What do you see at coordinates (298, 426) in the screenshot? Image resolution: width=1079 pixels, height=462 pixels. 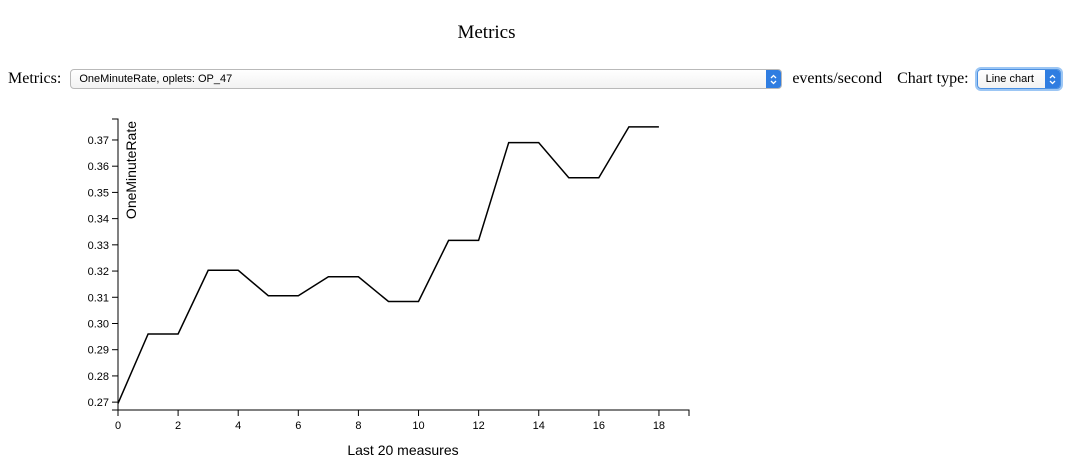 I see `x-tick-label: 6` at bounding box center [298, 426].